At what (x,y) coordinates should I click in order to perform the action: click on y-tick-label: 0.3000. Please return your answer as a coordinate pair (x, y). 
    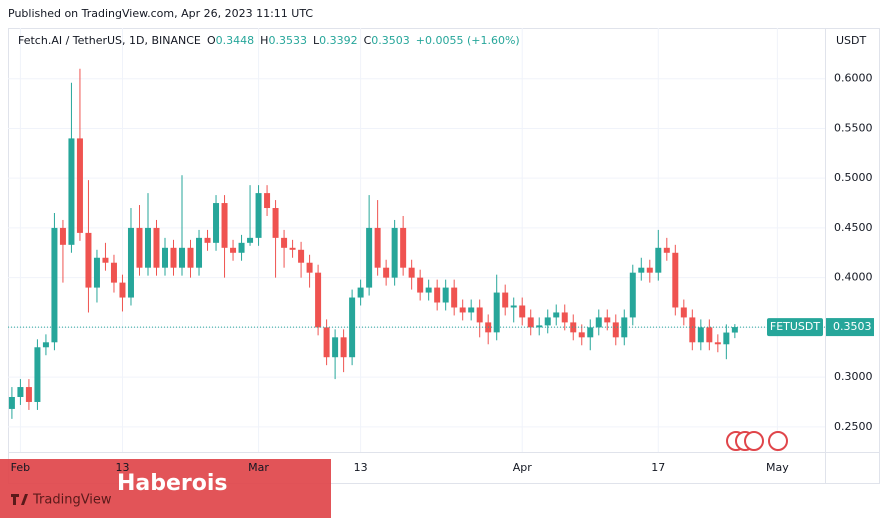
    Looking at the image, I should click on (853, 376).